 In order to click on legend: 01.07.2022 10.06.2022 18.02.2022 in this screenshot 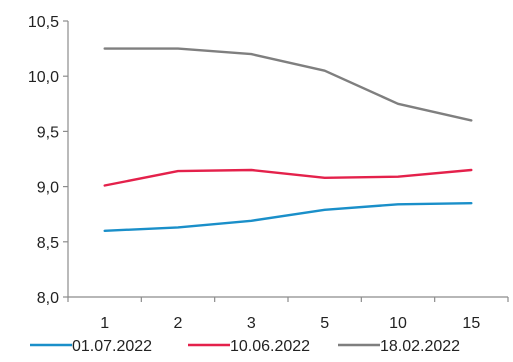, I will do `click(245, 346)`.